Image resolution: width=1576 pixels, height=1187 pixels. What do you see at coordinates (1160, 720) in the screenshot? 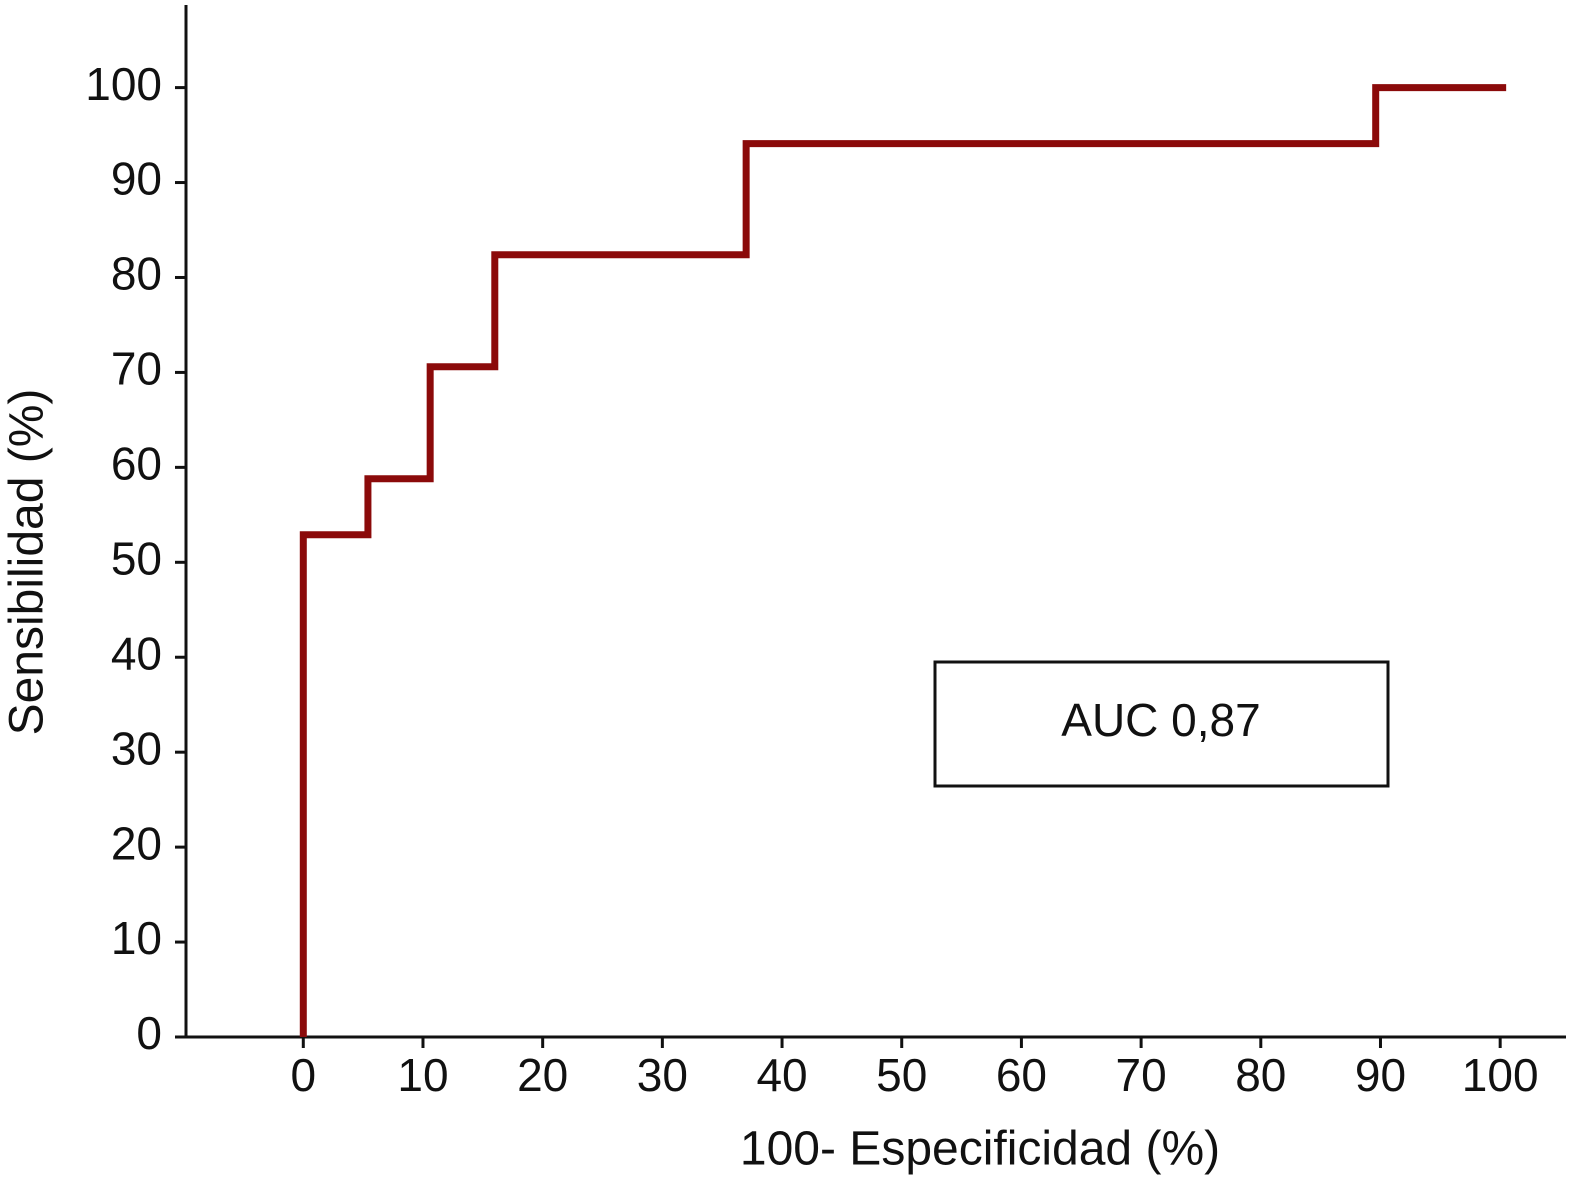
I see `annotation: AUC 0,87` at bounding box center [1160, 720].